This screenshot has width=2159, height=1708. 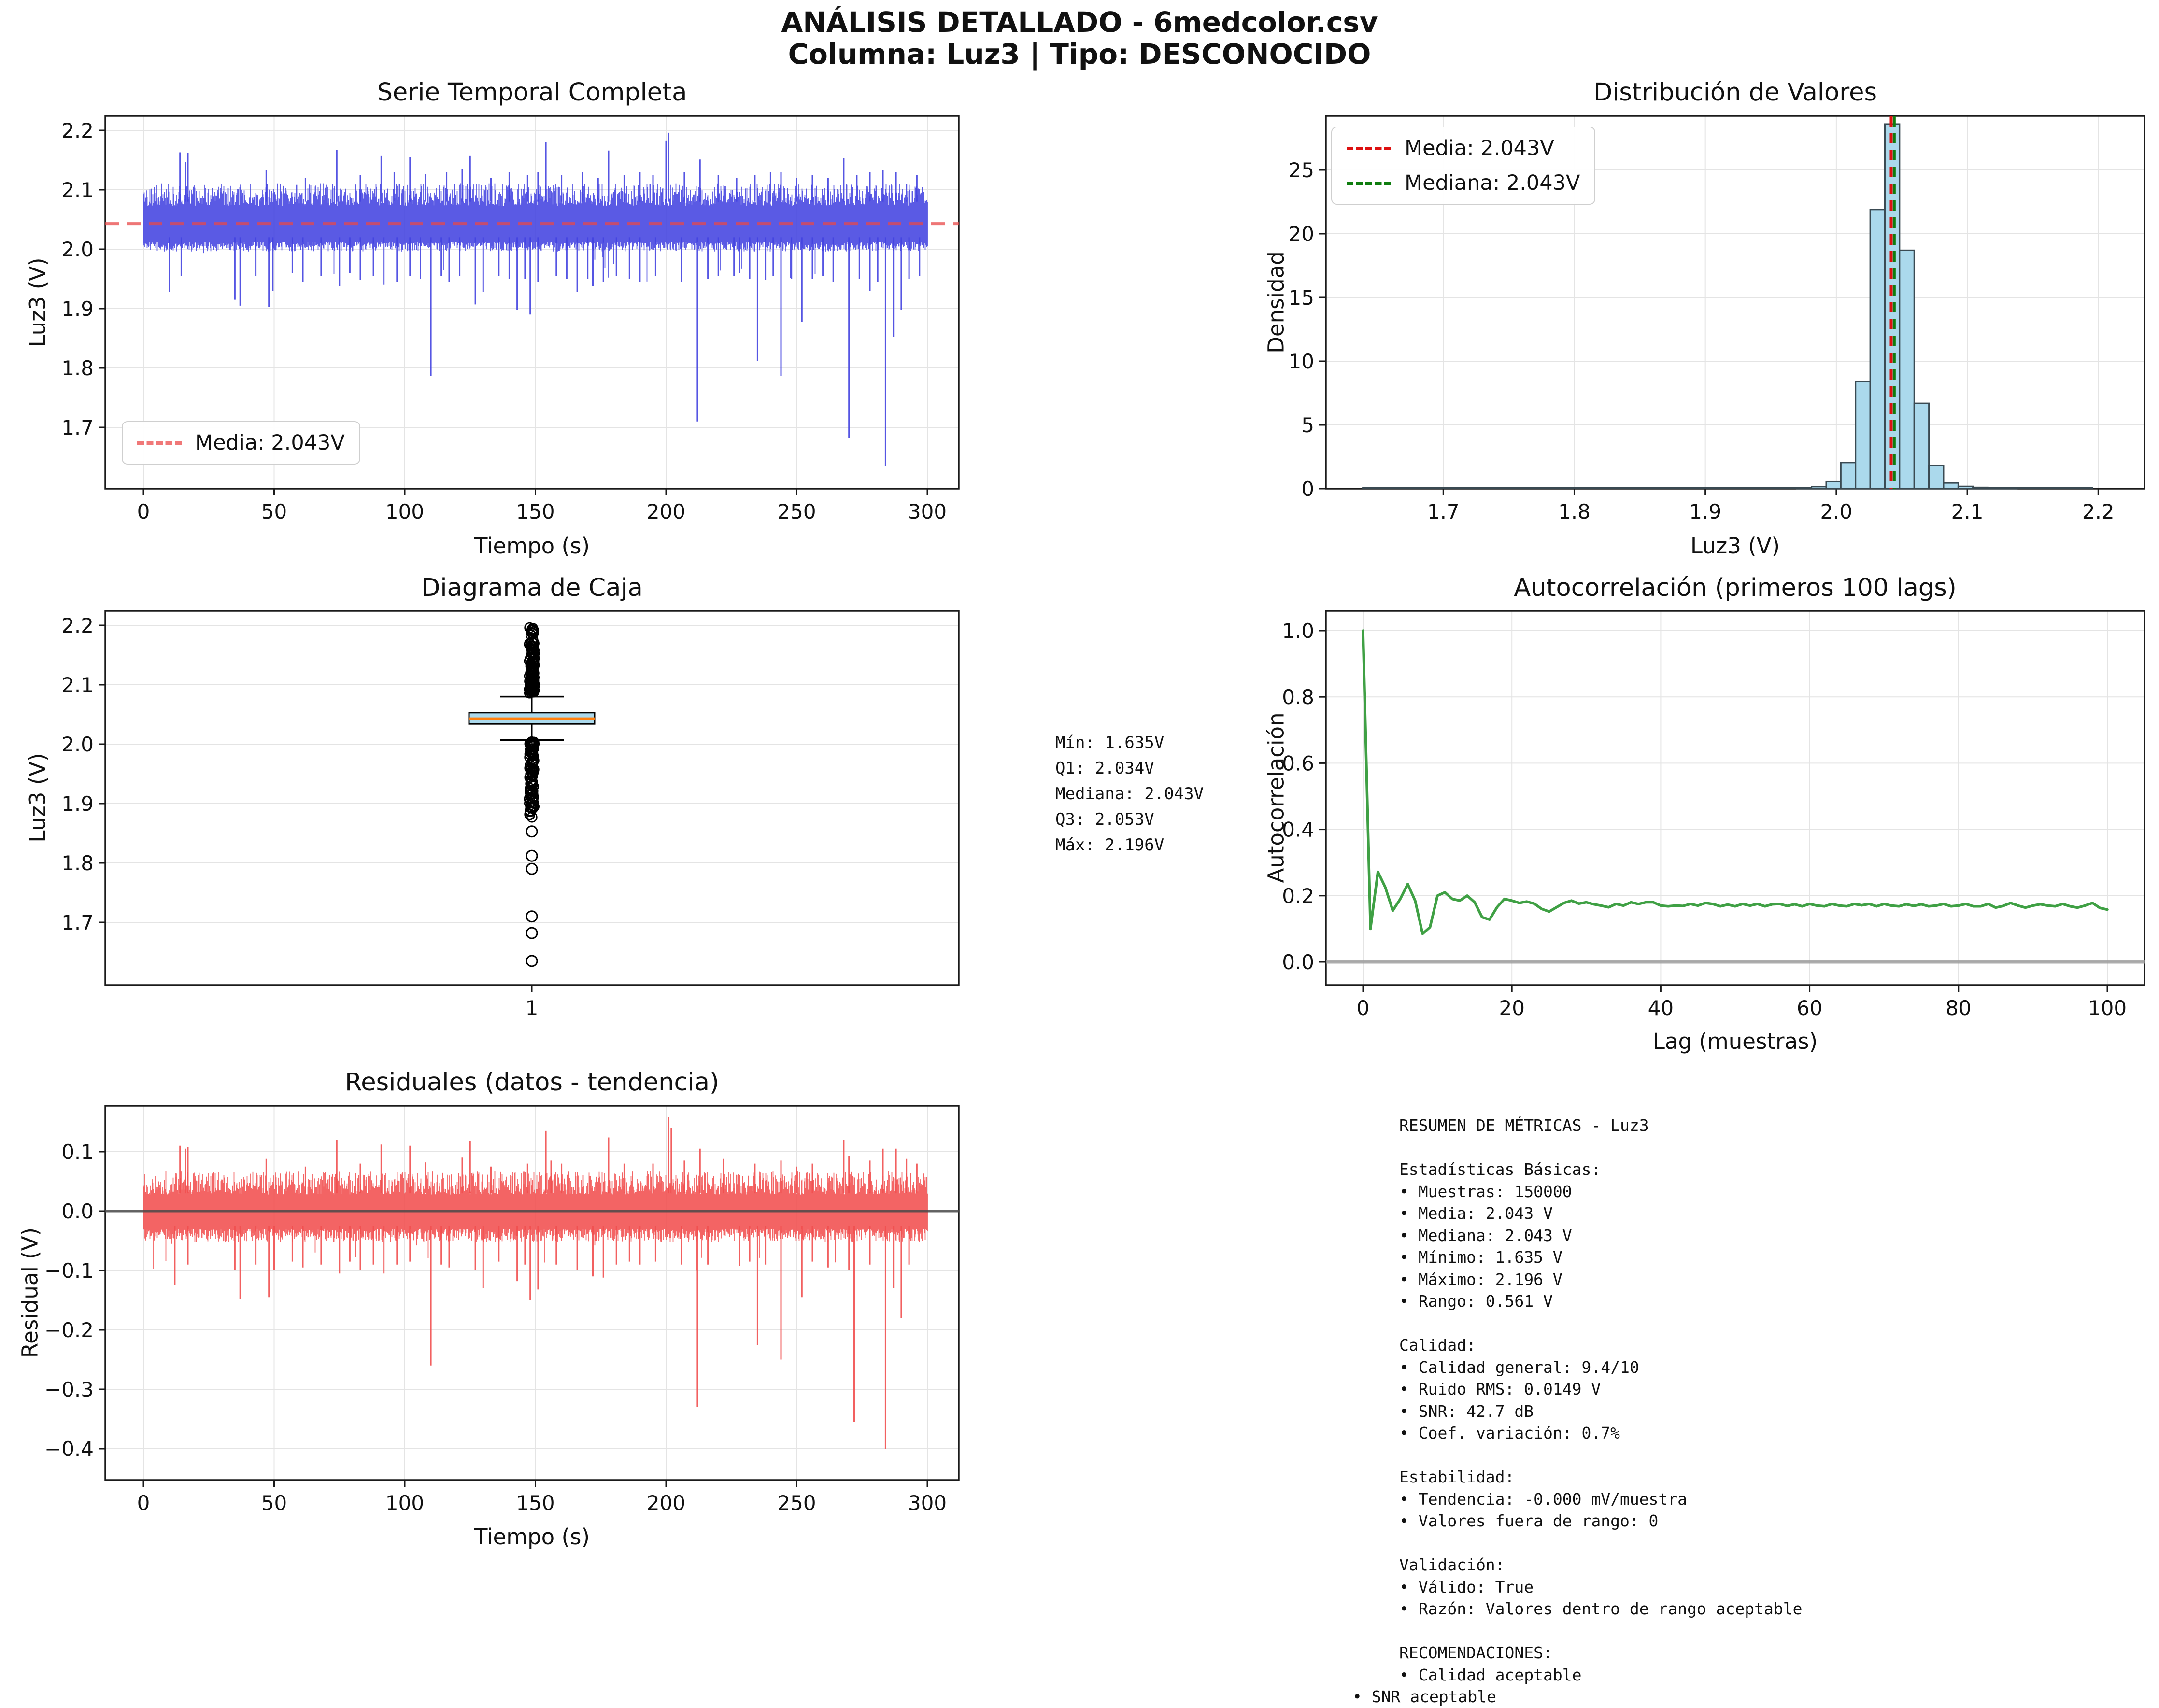 I want to click on svg-text: 25, so click(x=1301, y=170).